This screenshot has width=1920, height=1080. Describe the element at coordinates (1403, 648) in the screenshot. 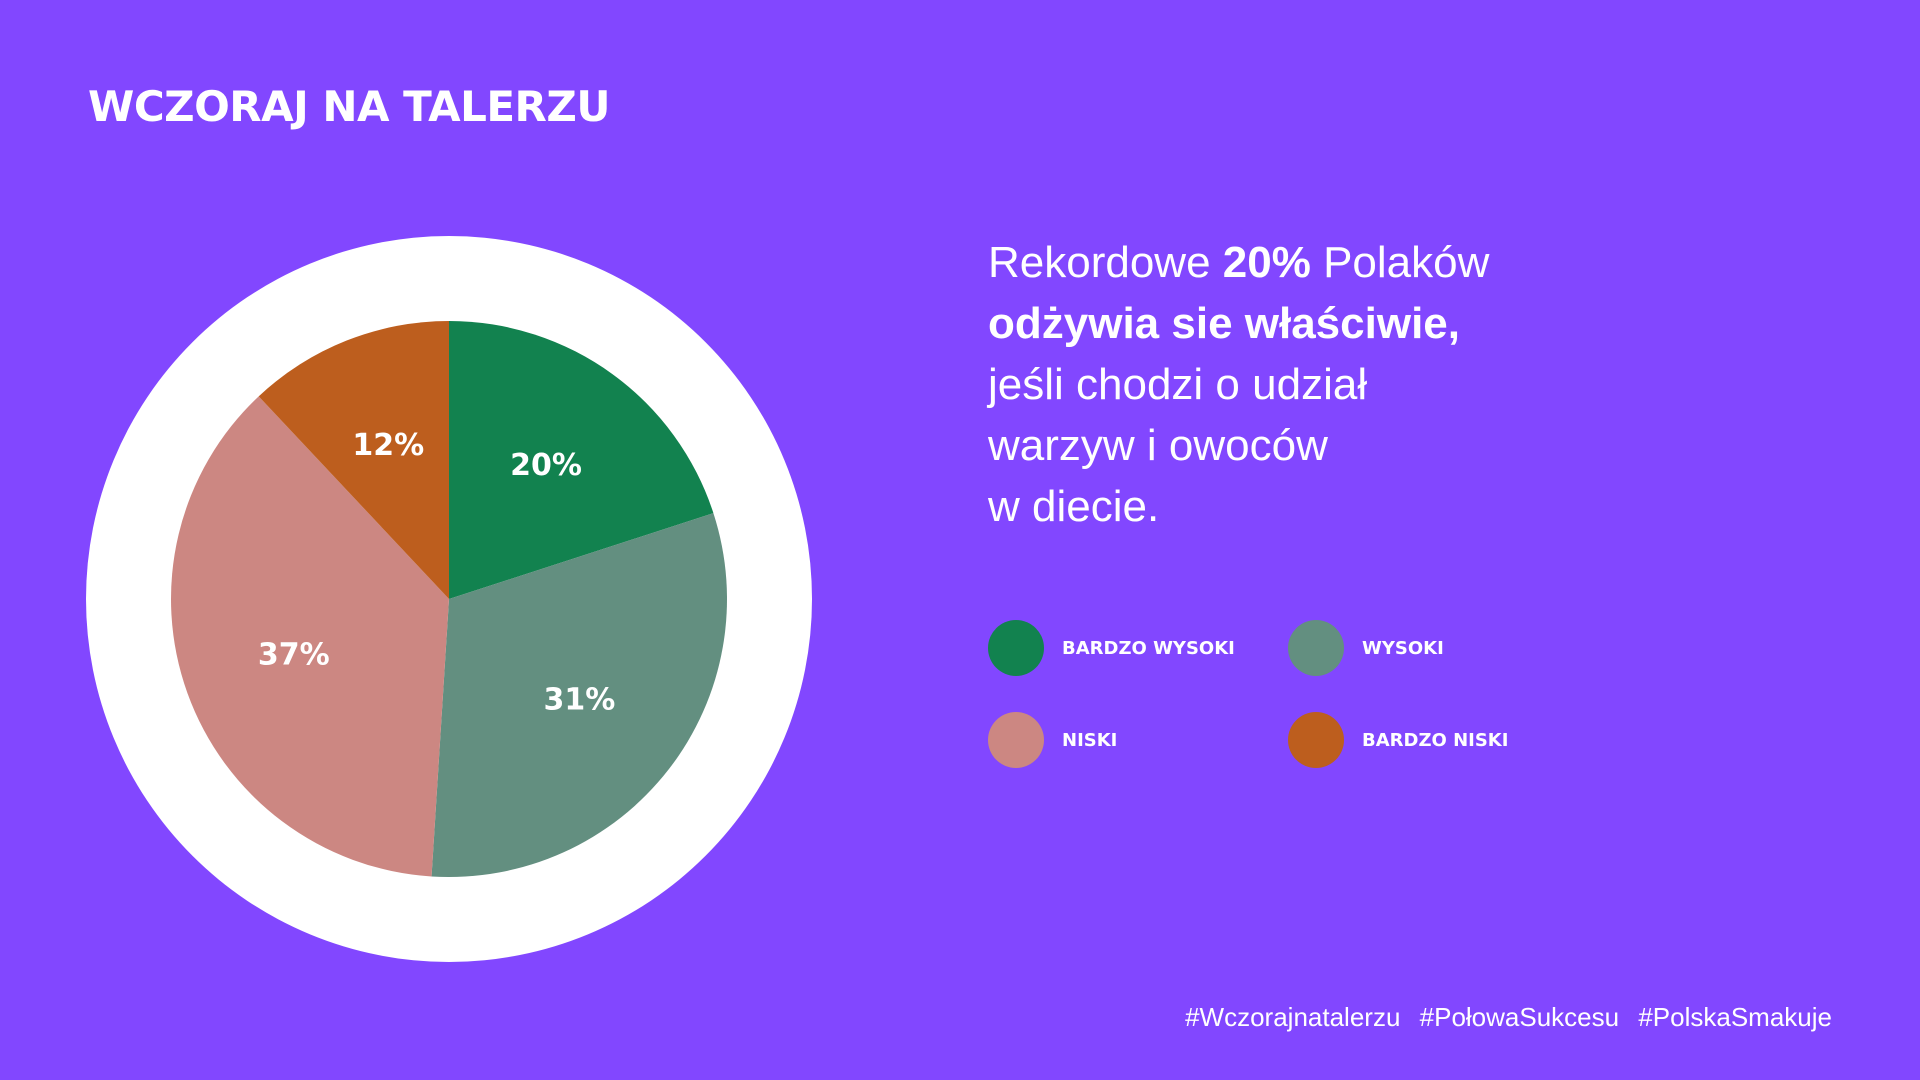

I see `legend-label: WYSOKI` at that location.